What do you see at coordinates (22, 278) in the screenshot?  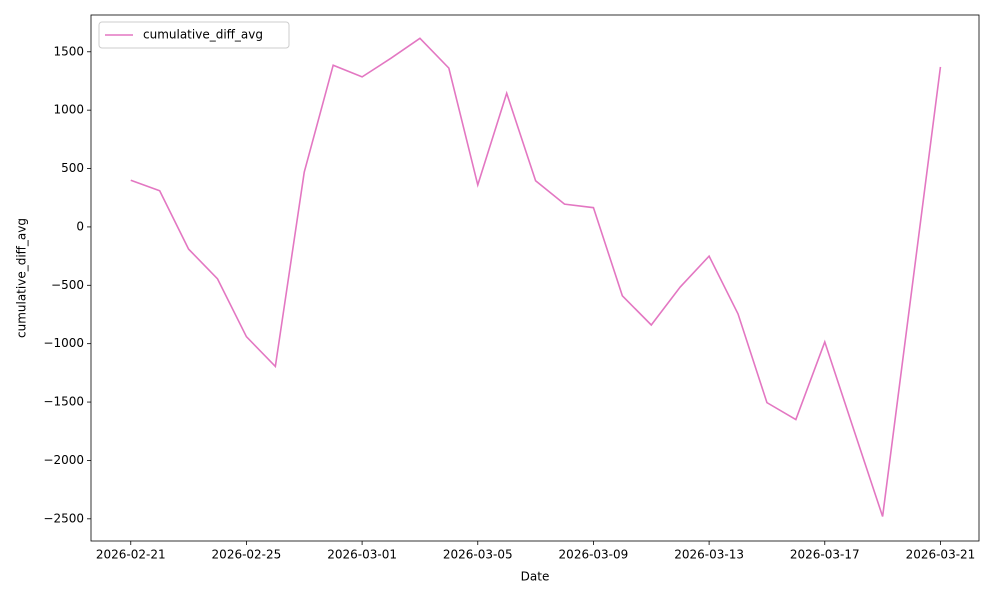 I see `y-axis-label: cumulative_diff_avg` at bounding box center [22, 278].